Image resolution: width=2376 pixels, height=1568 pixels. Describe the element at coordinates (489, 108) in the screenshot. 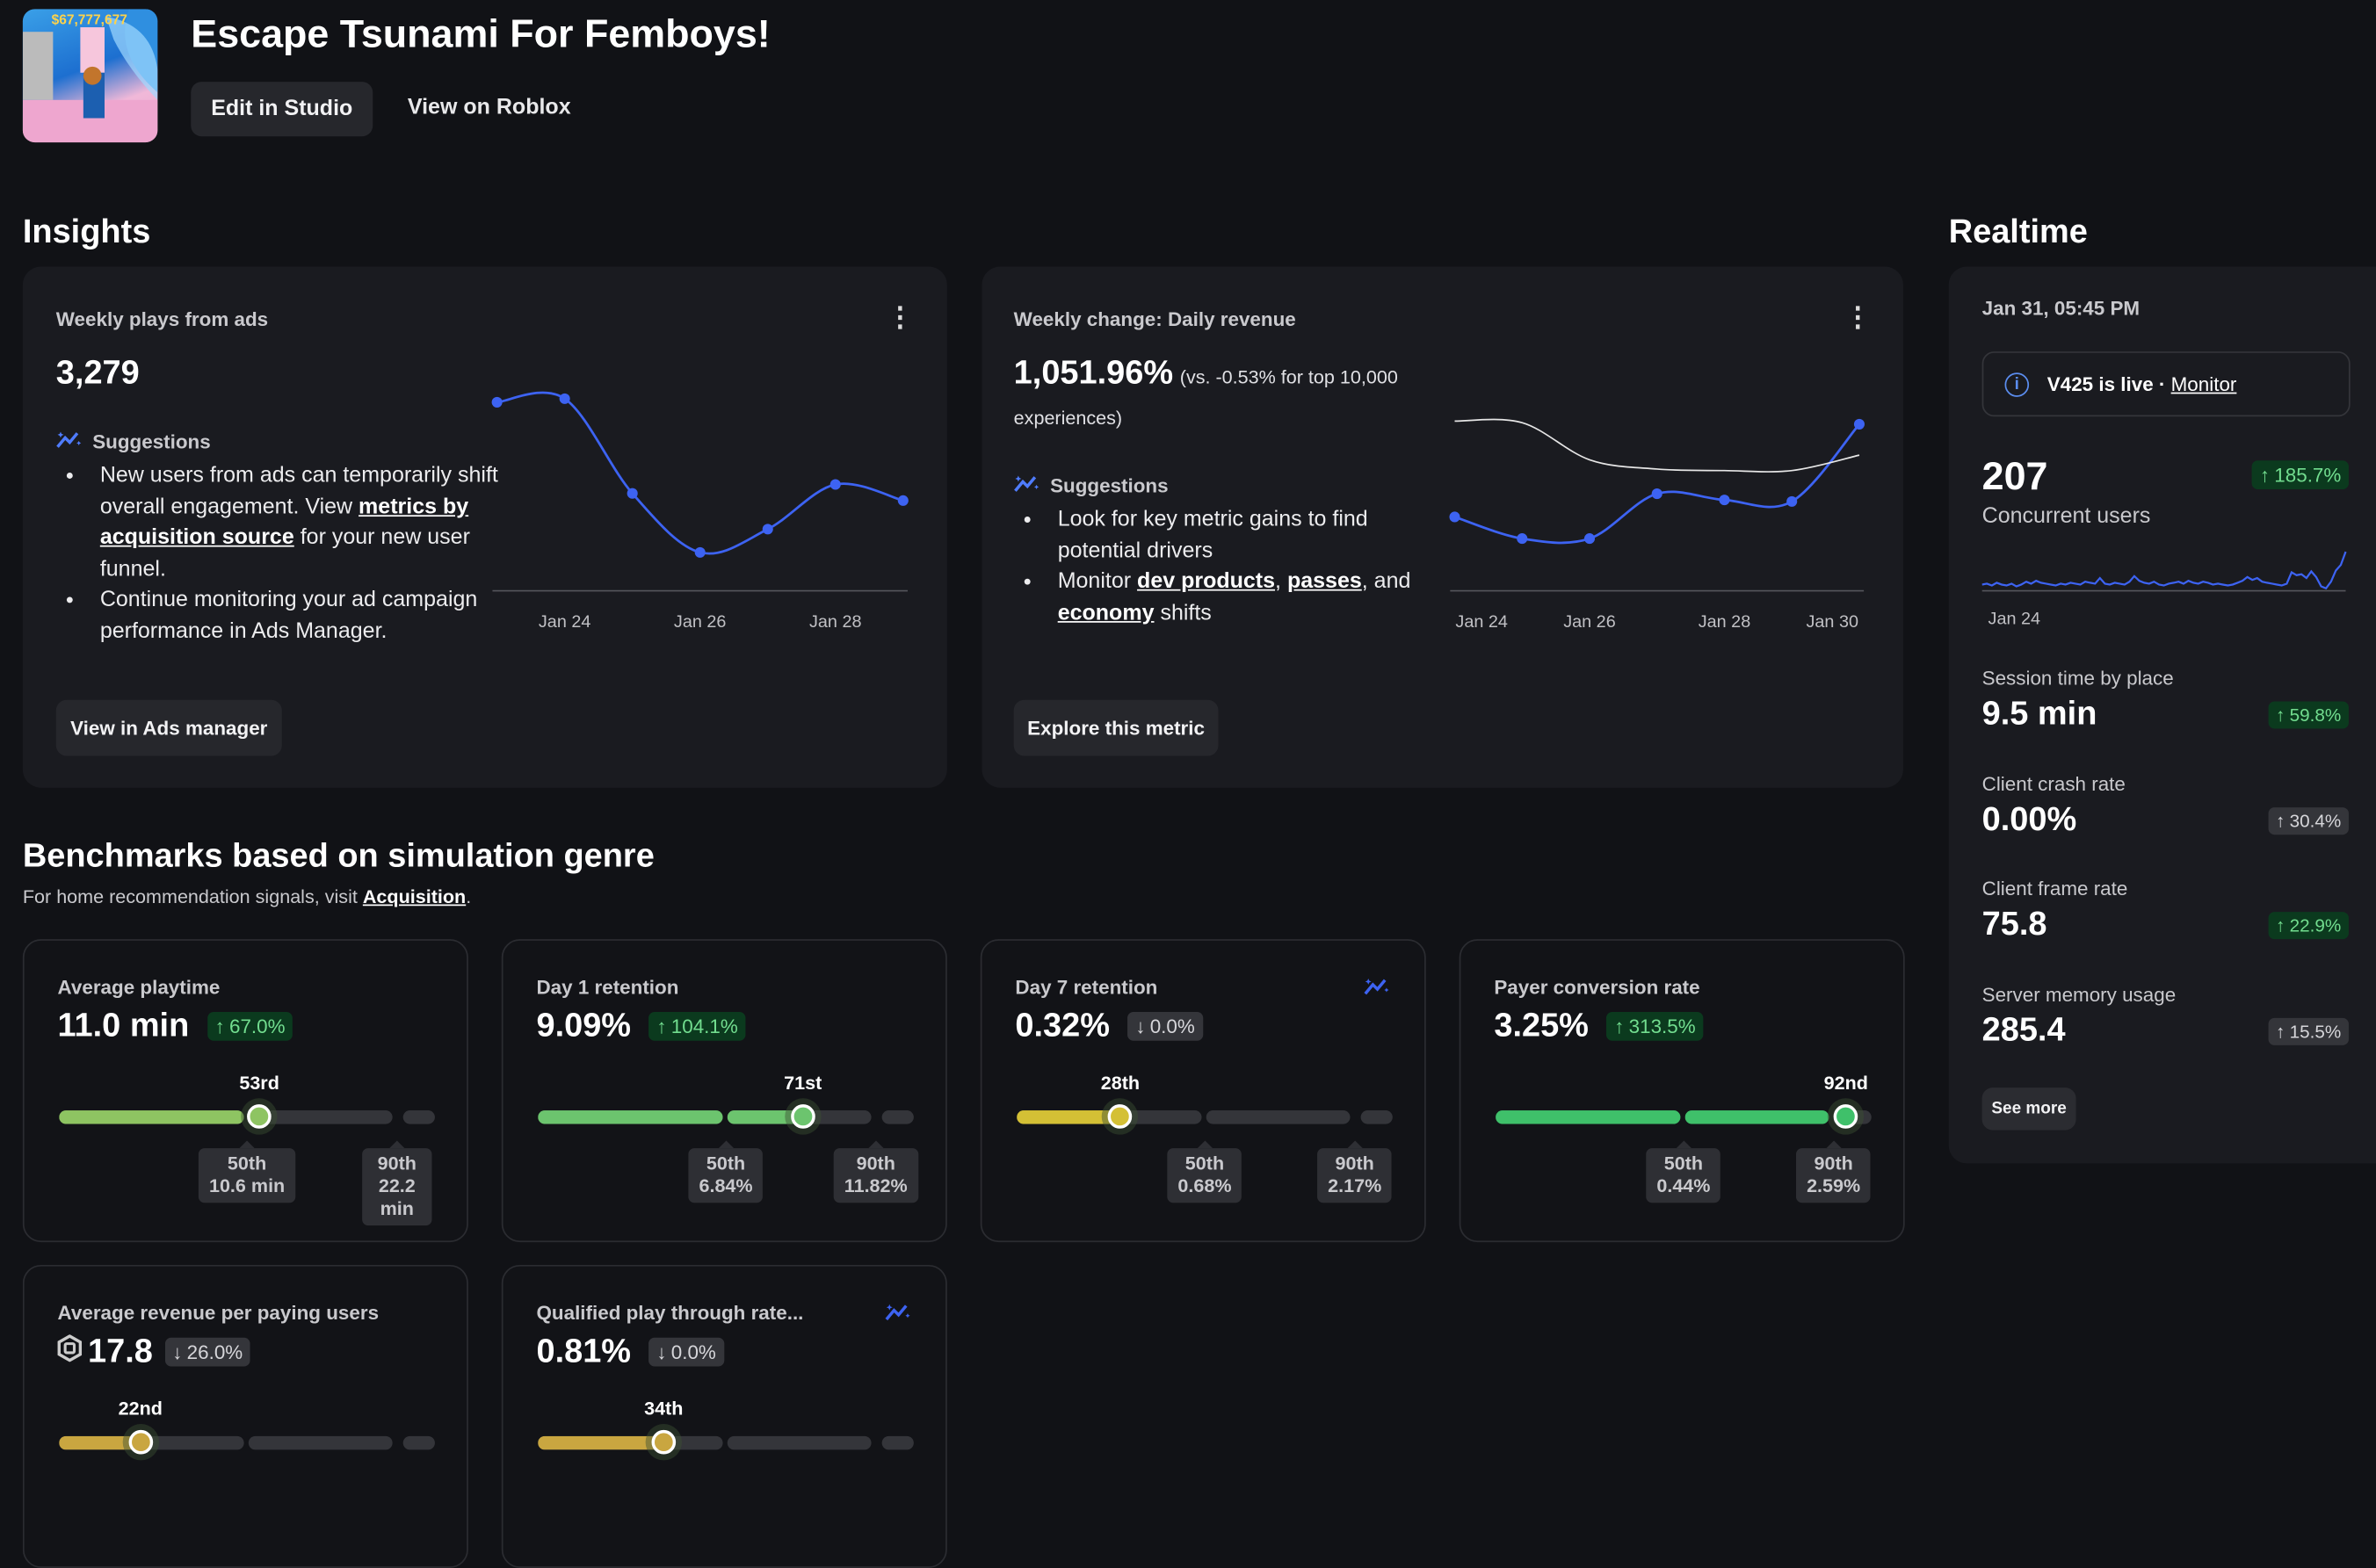

I see `view-on-roblox-link: View on Roblox` at that location.